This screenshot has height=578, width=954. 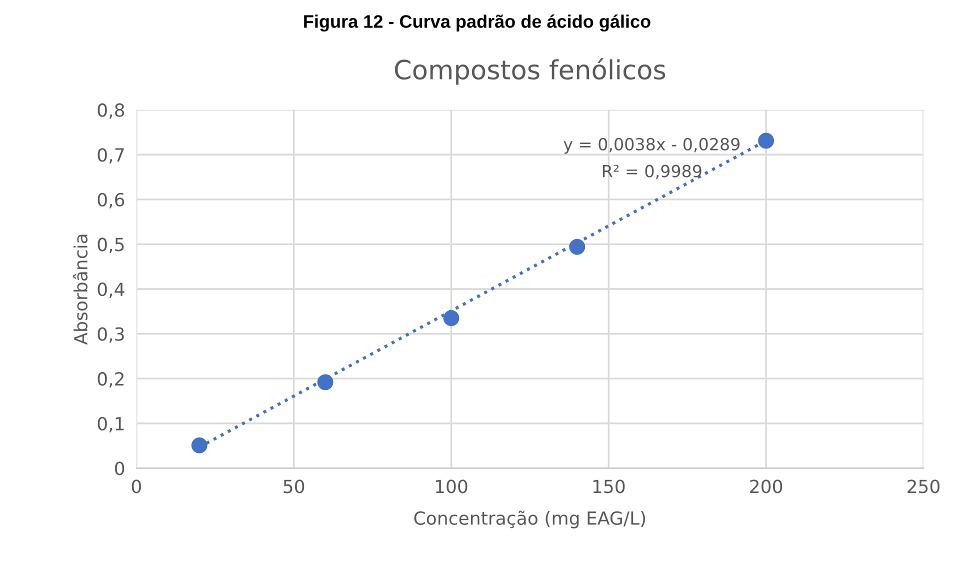 I want to click on y-tick-label: 0,2, so click(x=111, y=380).